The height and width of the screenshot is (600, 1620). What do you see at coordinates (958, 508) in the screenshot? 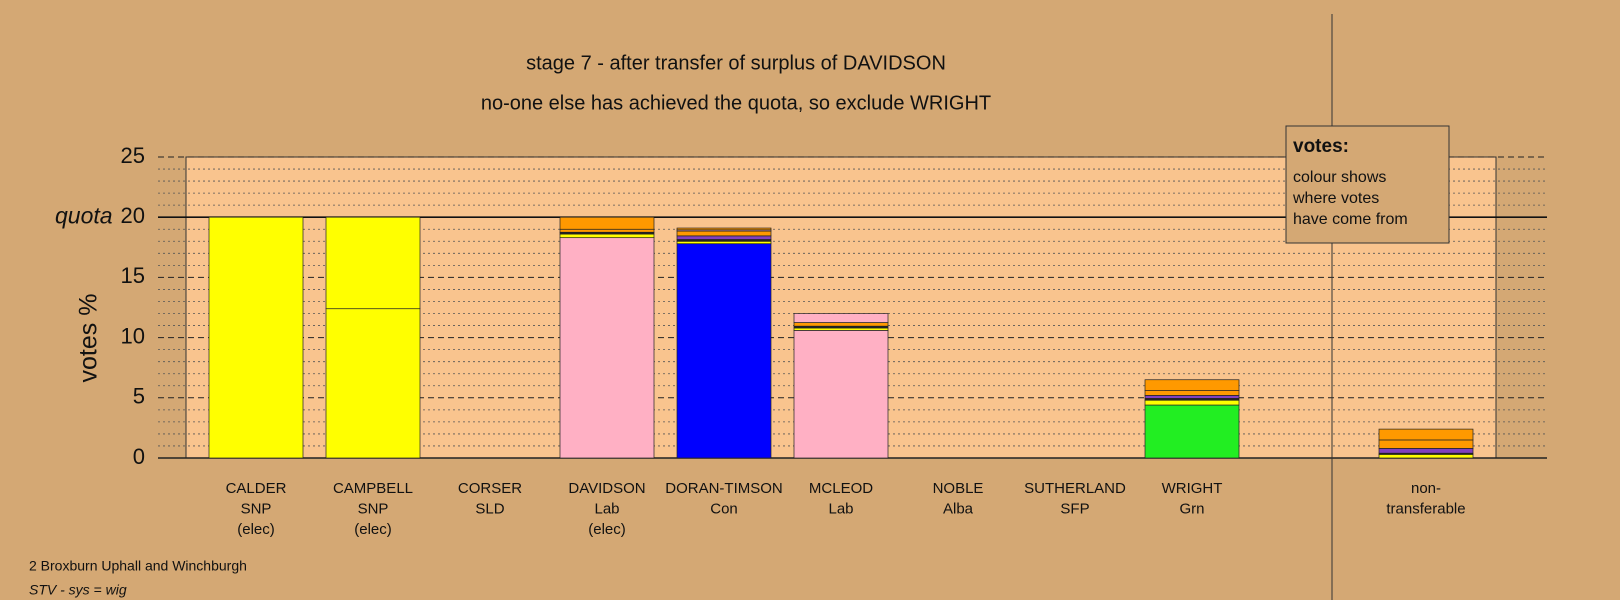
I see `x-tick-label: Alba` at bounding box center [958, 508].